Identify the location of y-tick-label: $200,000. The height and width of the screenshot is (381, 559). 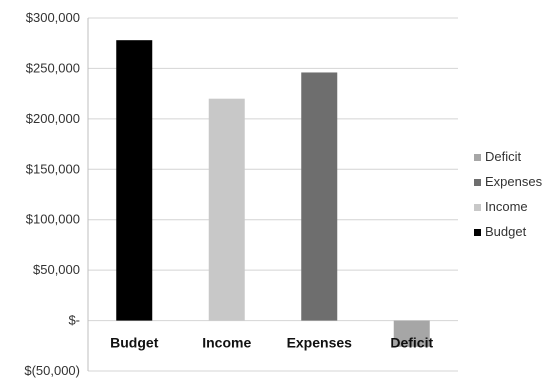
(53, 118).